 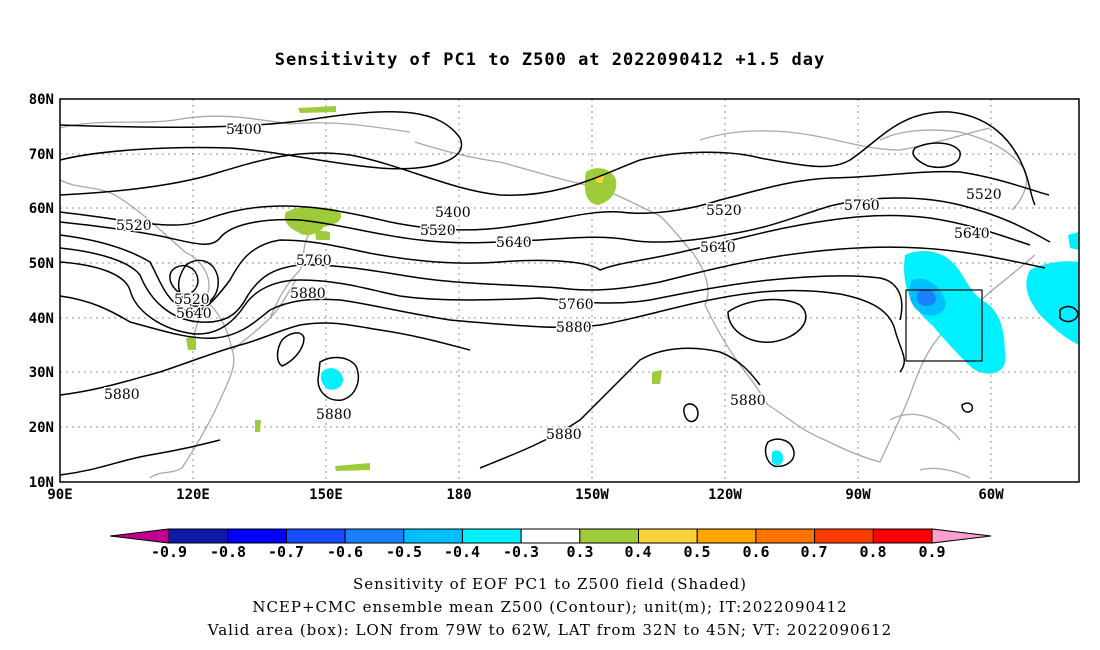 What do you see at coordinates (991, 495) in the screenshot?
I see `lon-label: 60W` at bounding box center [991, 495].